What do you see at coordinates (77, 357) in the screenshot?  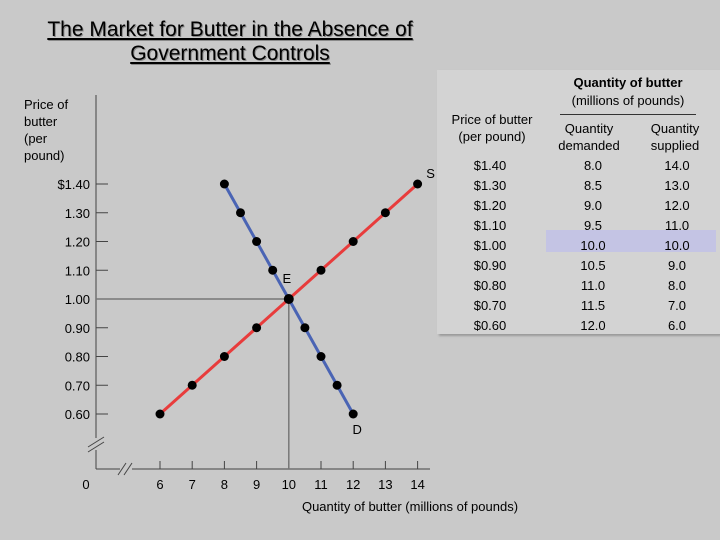 I see `y-tick-label: 0.80` at bounding box center [77, 357].